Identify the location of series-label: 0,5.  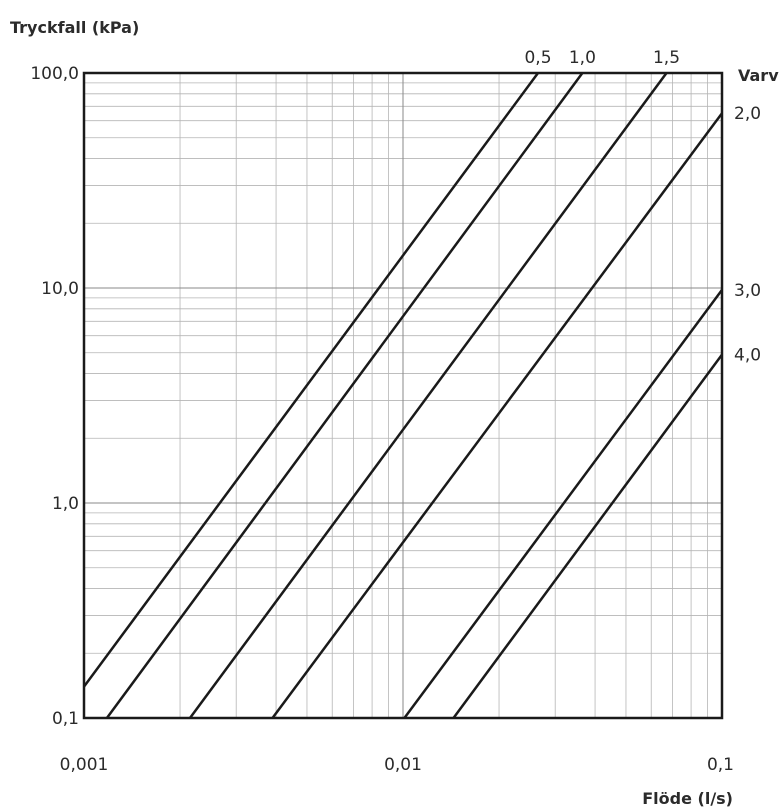
(537, 58).